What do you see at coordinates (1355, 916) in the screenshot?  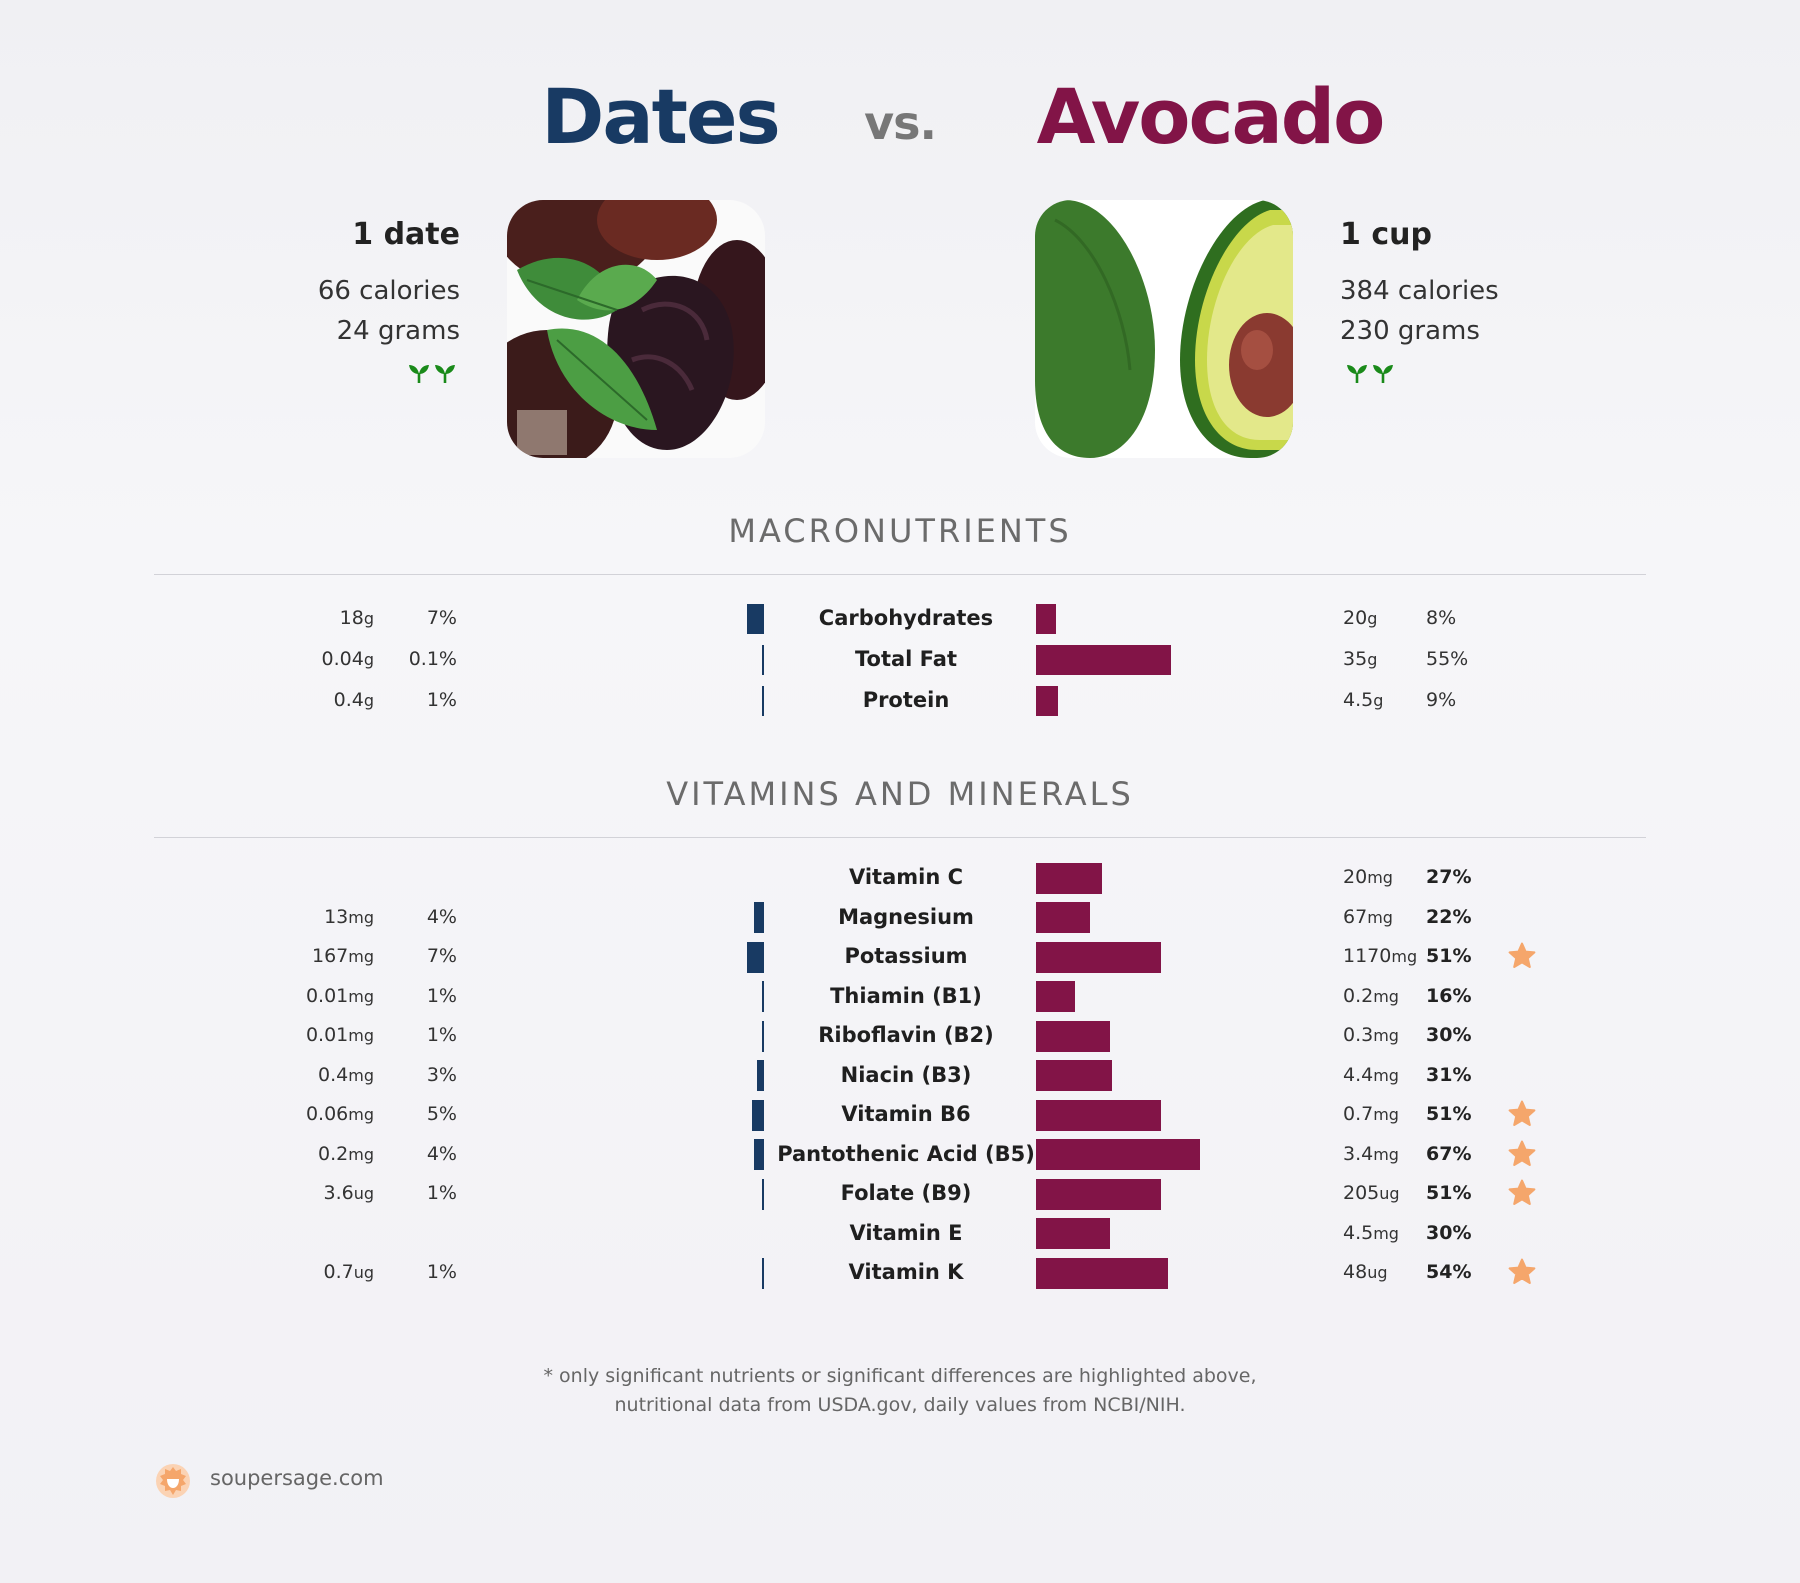 I see `right-amount: 67` at bounding box center [1355, 916].